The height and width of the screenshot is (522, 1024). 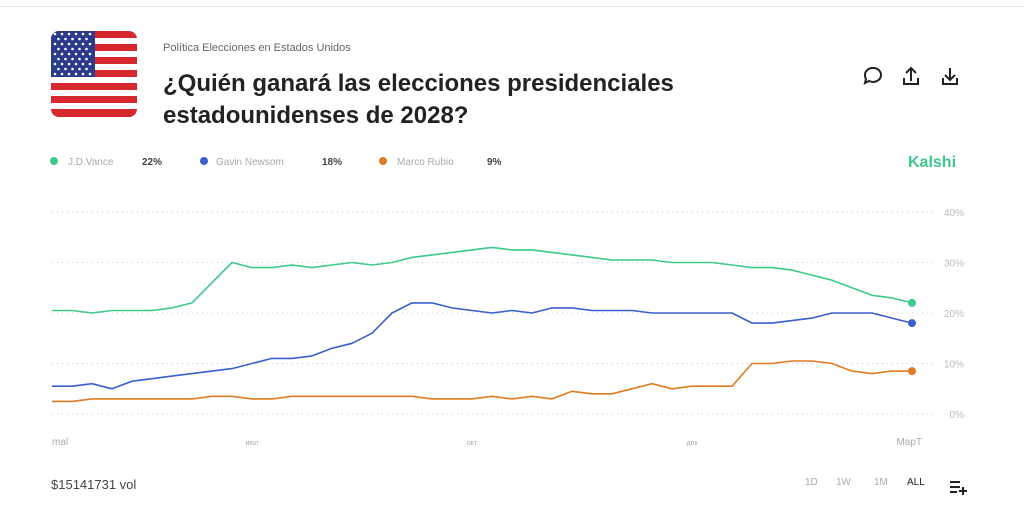 I want to click on x-tick-label: МарТ, so click(x=909, y=442).